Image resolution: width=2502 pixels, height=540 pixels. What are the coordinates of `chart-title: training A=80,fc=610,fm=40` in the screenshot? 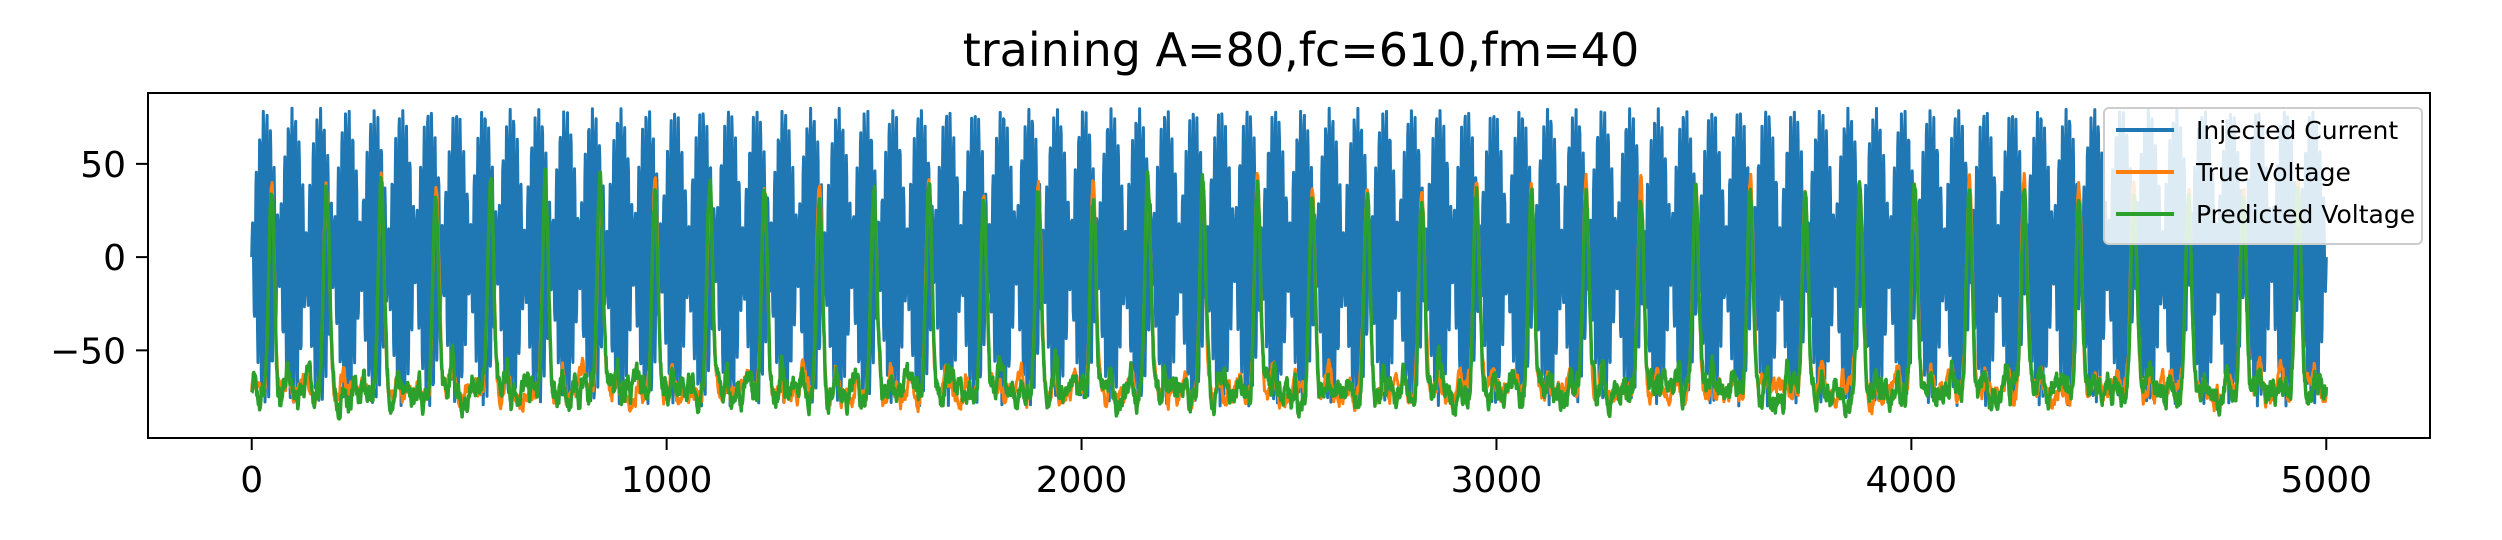 It's located at (1301, 50).